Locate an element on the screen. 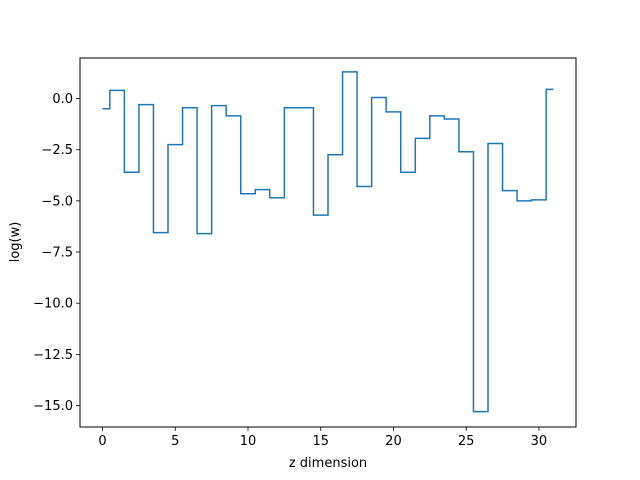 The height and width of the screenshot is (480, 640). x-tick-label: 10 is located at coordinates (248, 441).